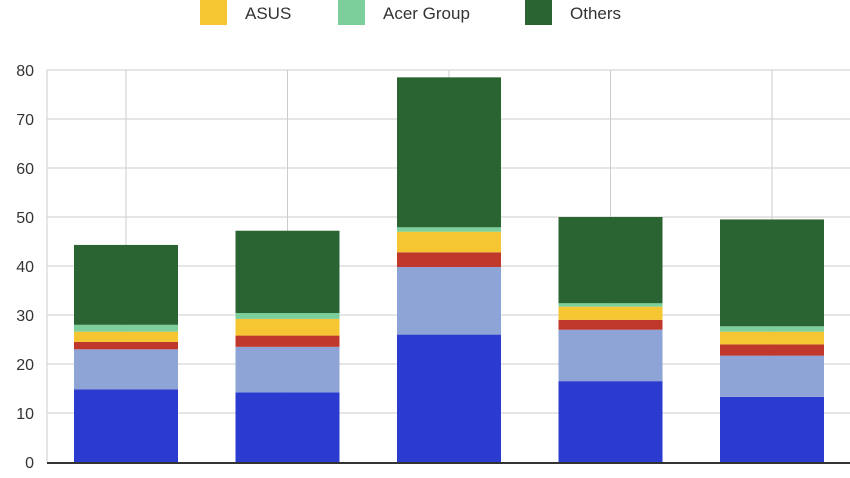  What do you see at coordinates (25, 414) in the screenshot?
I see `y-tick-label: 10` at bounding box center [25, 414].